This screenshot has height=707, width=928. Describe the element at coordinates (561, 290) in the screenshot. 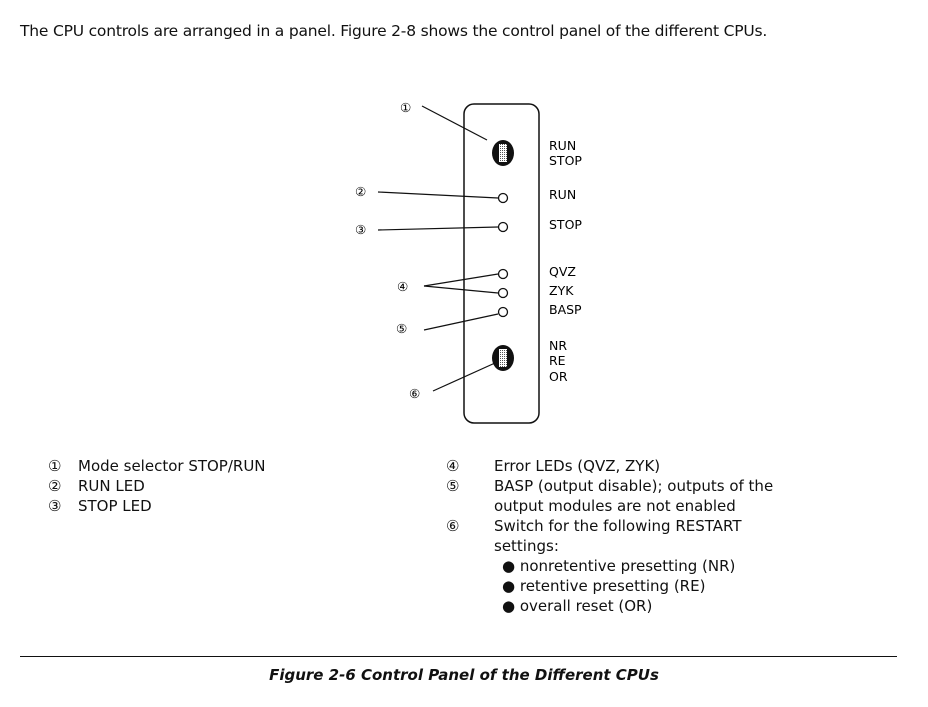

I see `label-zyk: ZYK` at that location.